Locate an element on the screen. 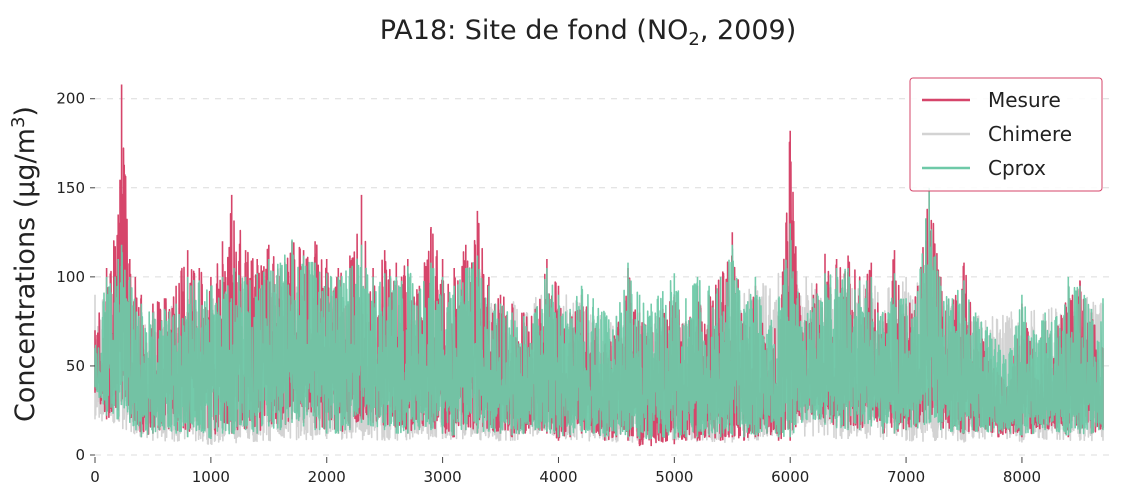 This screenshot has height=496, width=1122. chart-title-suffix: , 2009) is located at coordinates (748, 30).